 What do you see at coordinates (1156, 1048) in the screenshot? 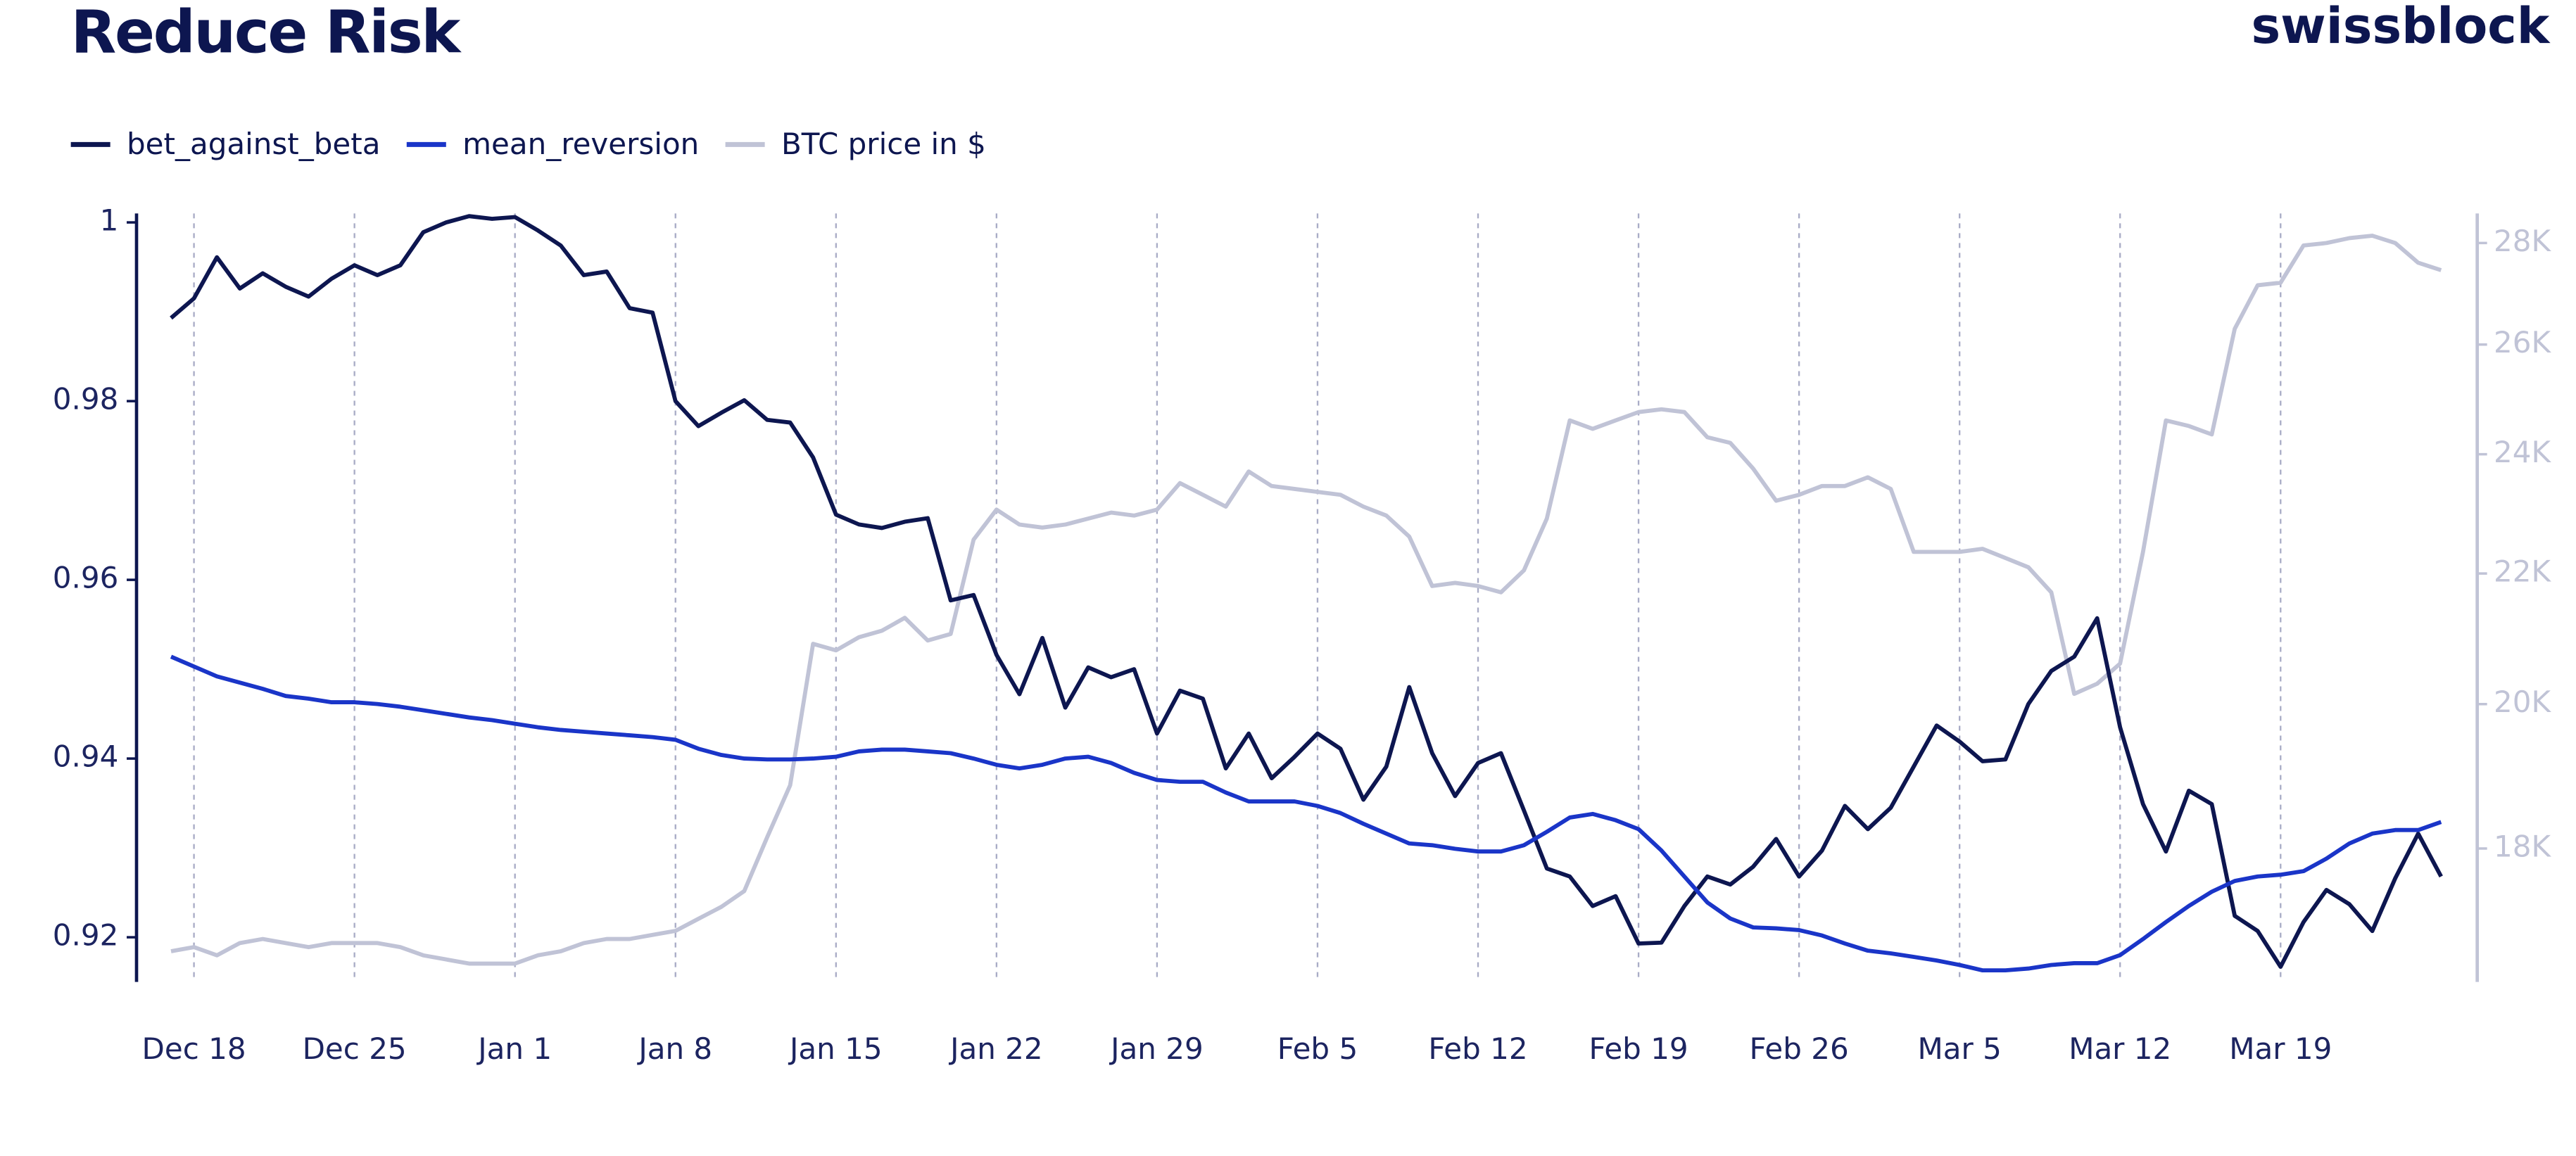
I see `x-tick-label: Jan 29` at bounding box center [1156, 1048].